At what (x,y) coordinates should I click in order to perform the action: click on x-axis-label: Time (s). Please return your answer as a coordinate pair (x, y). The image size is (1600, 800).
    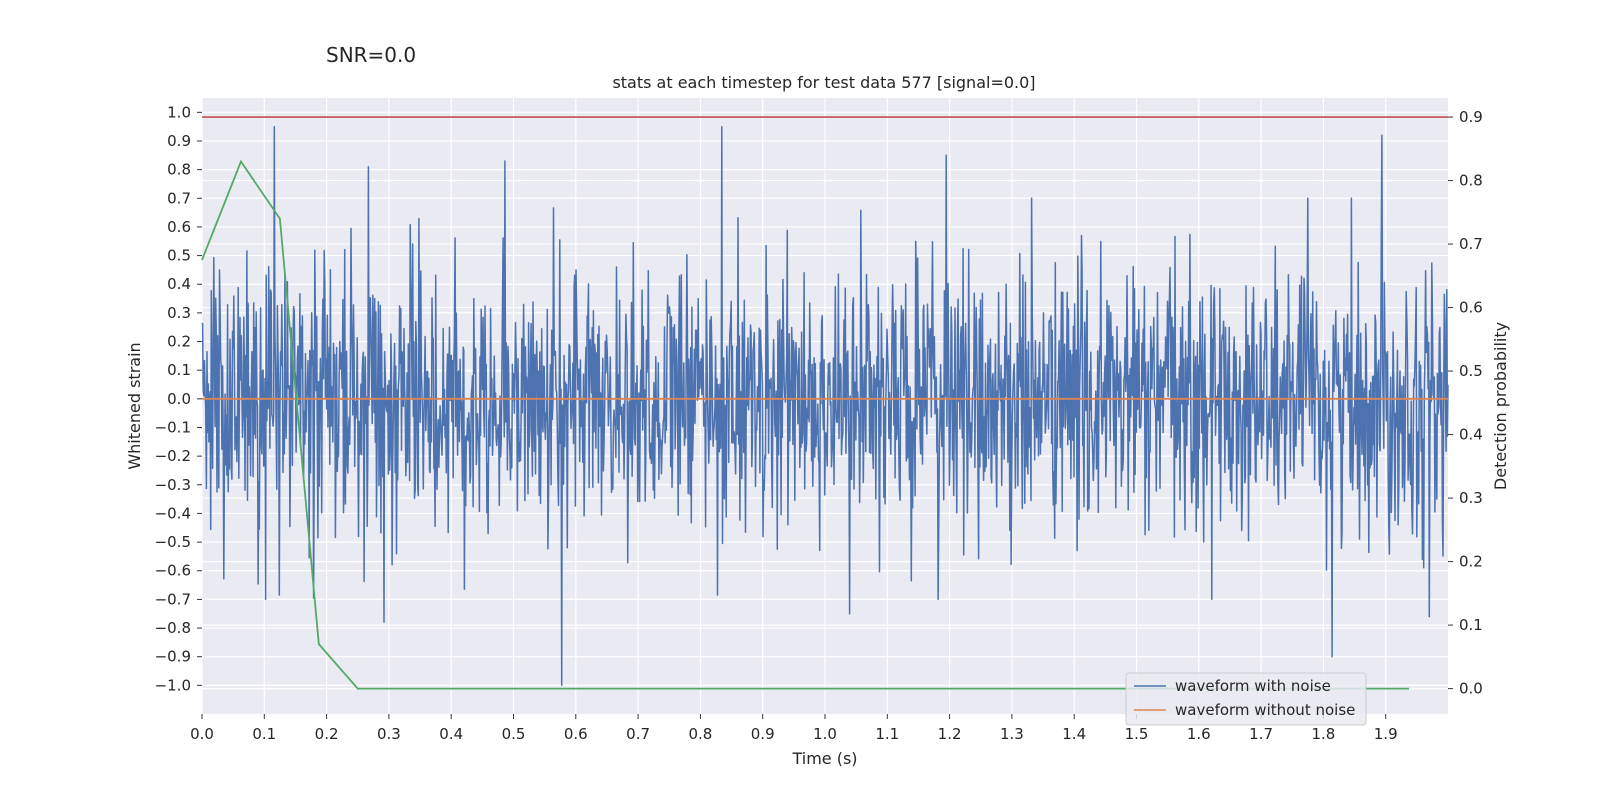
    Looking at the image, I should click on (824, 758).